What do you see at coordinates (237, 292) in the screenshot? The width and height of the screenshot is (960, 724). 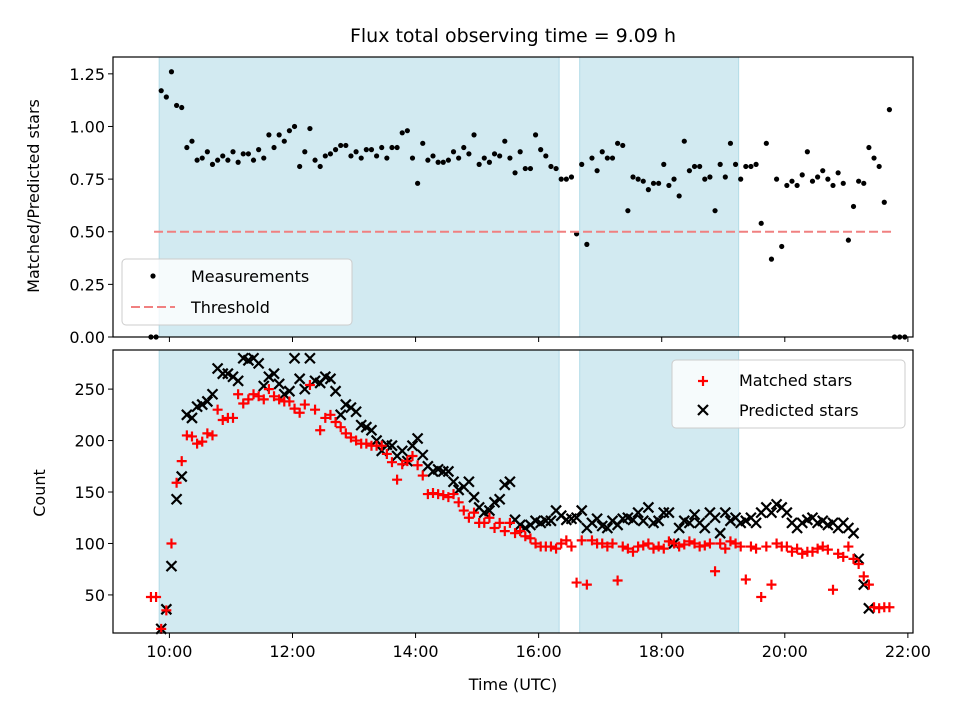 I see `top-legend` at bounding box center [237, 292].